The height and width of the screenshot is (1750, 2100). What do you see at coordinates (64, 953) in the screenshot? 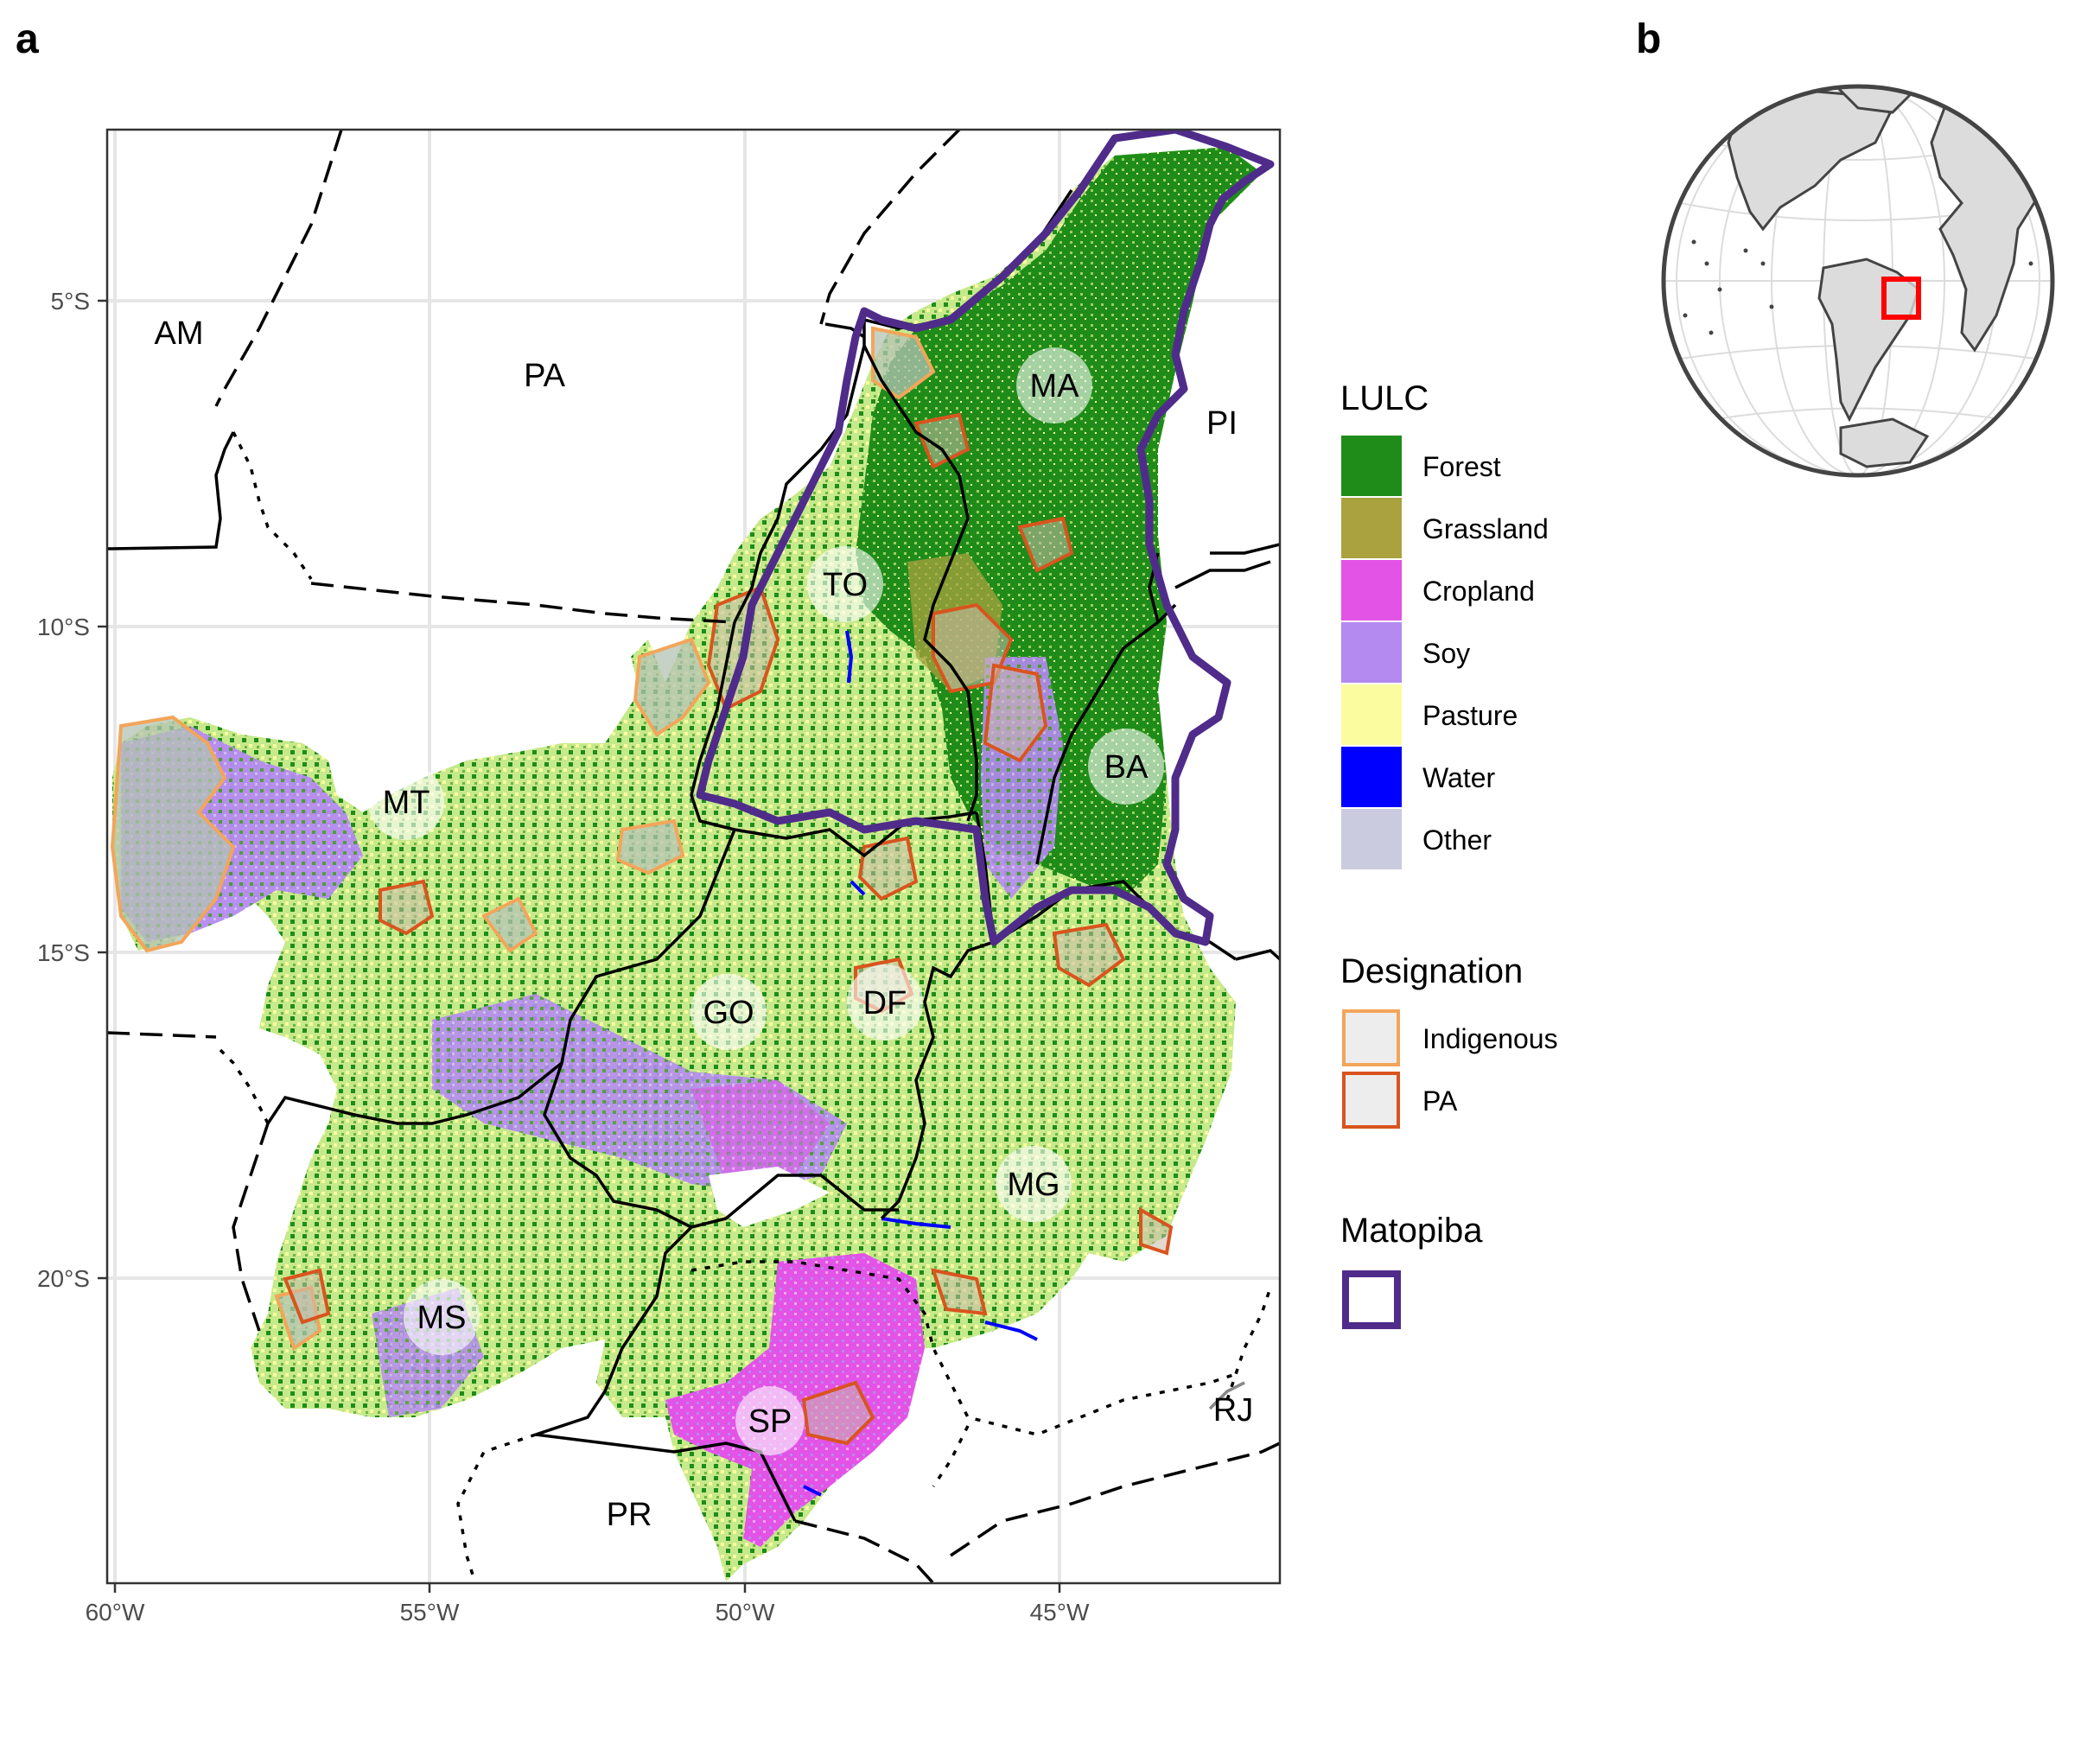
I see `lat-tick-label: 15°S` at bounding box center [64, 953].